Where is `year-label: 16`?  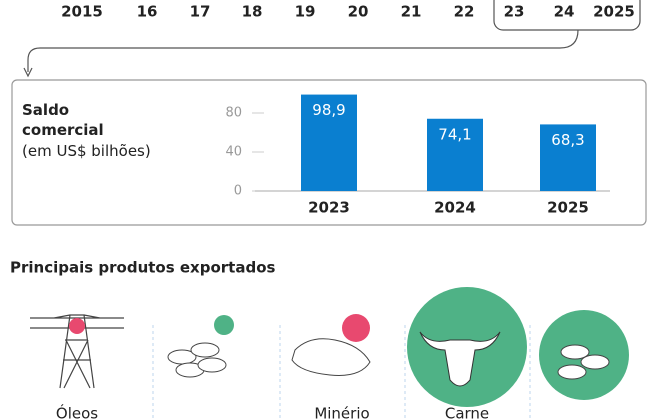
year-label: 16 is located at coordinates (147, 12).